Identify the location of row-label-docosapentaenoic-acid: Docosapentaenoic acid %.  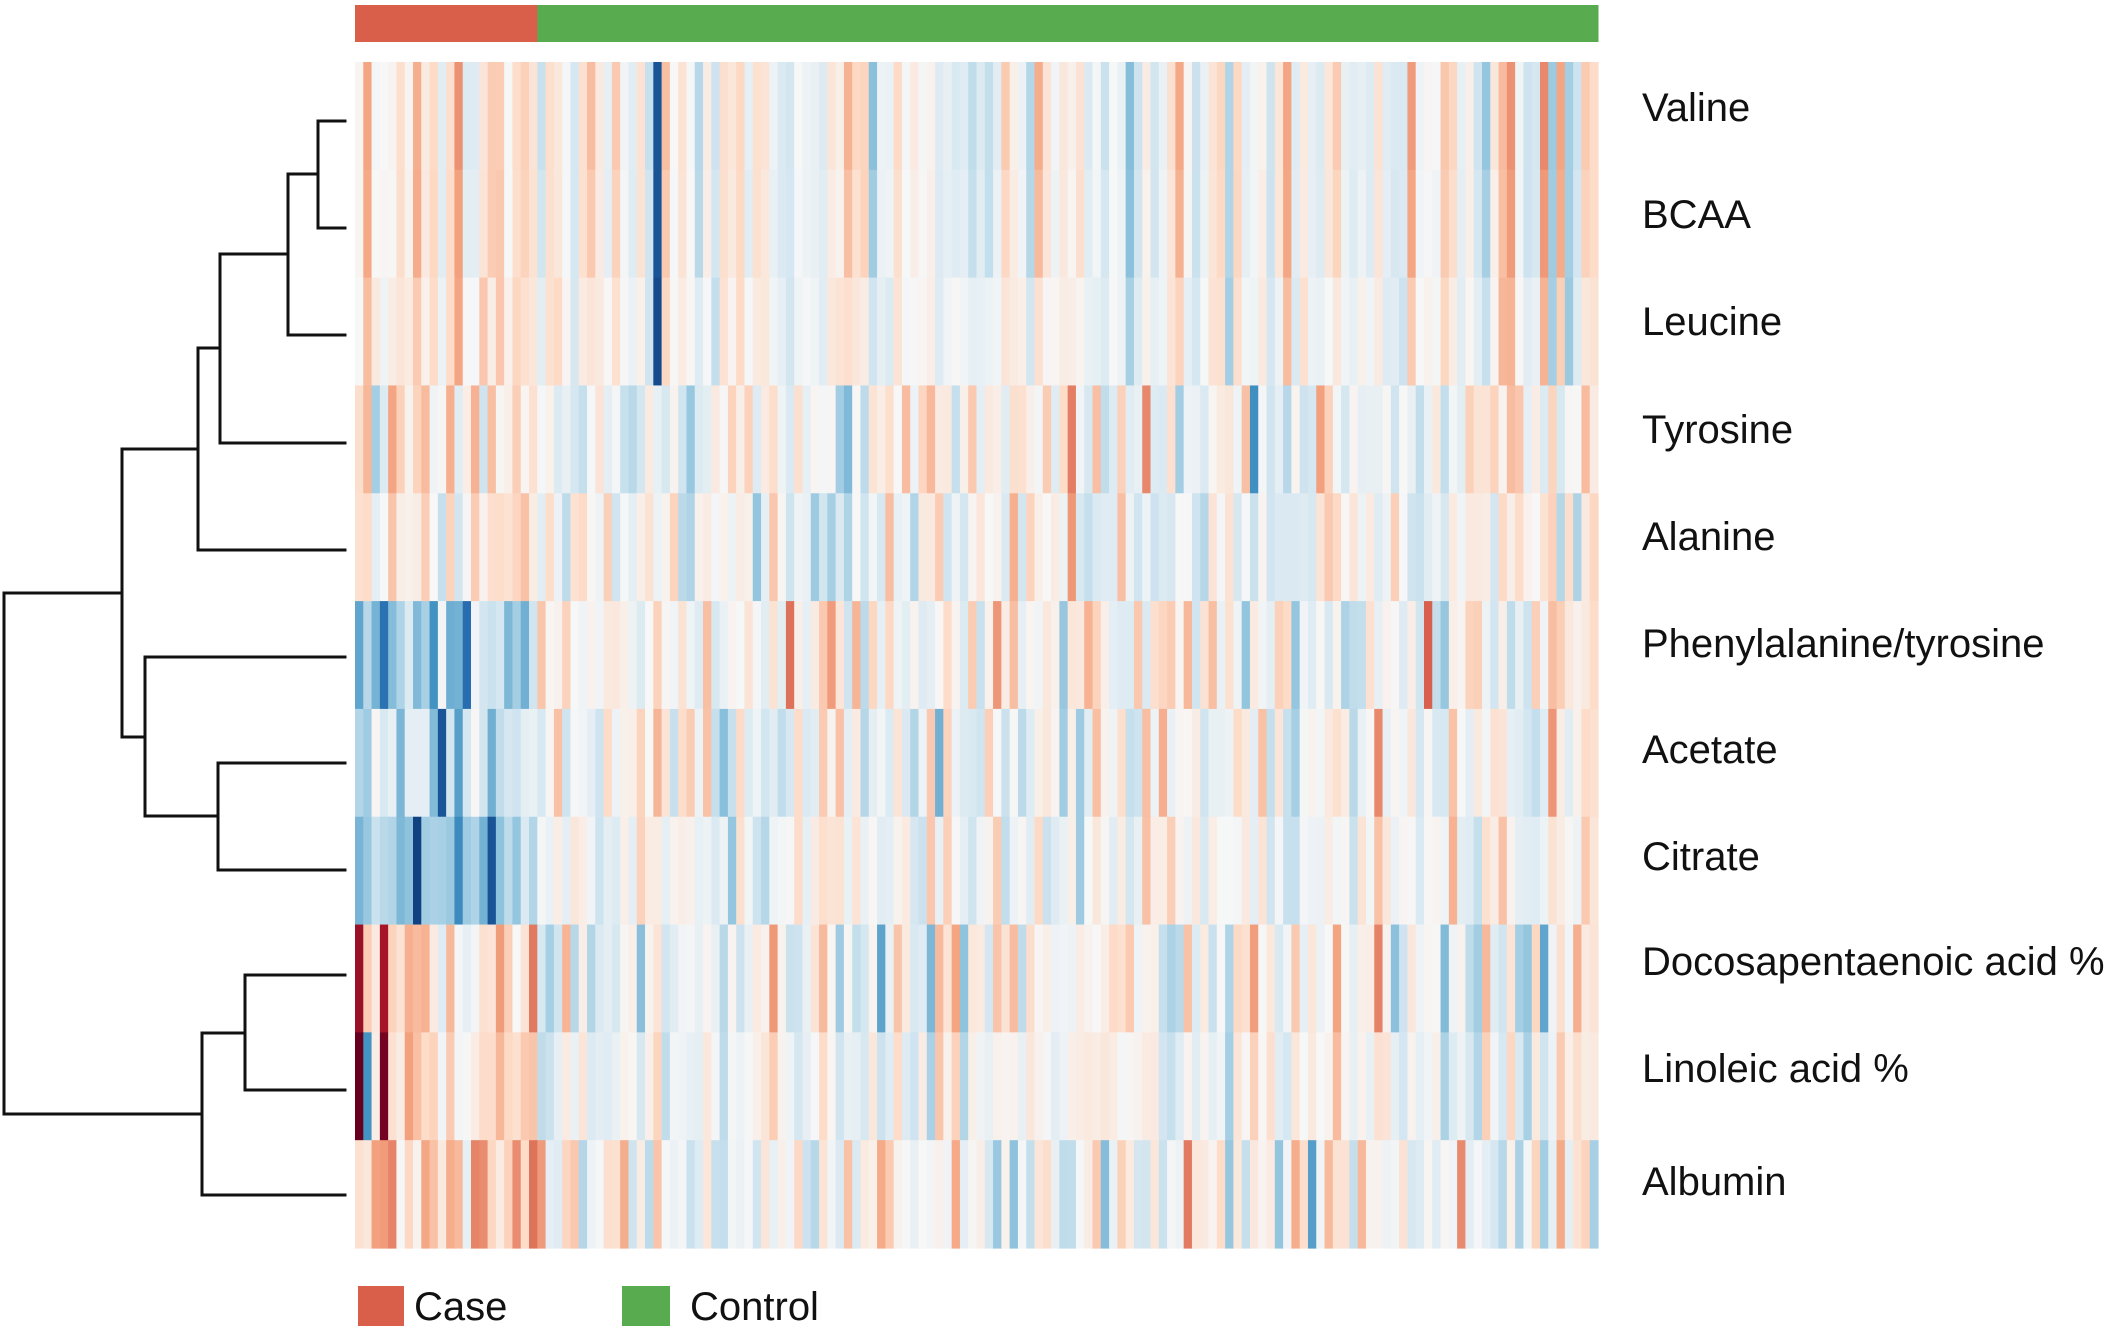
(1873, 962).